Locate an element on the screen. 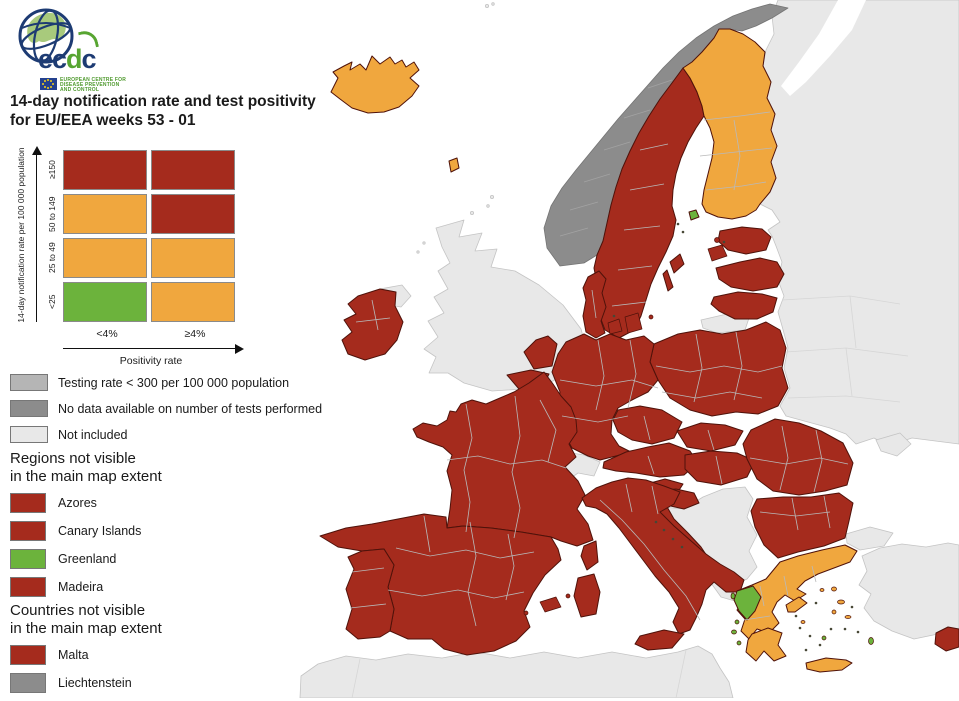 The height and width of the screenshot is (701, 959). list-item: Azores is located at coordinates (86, 502).